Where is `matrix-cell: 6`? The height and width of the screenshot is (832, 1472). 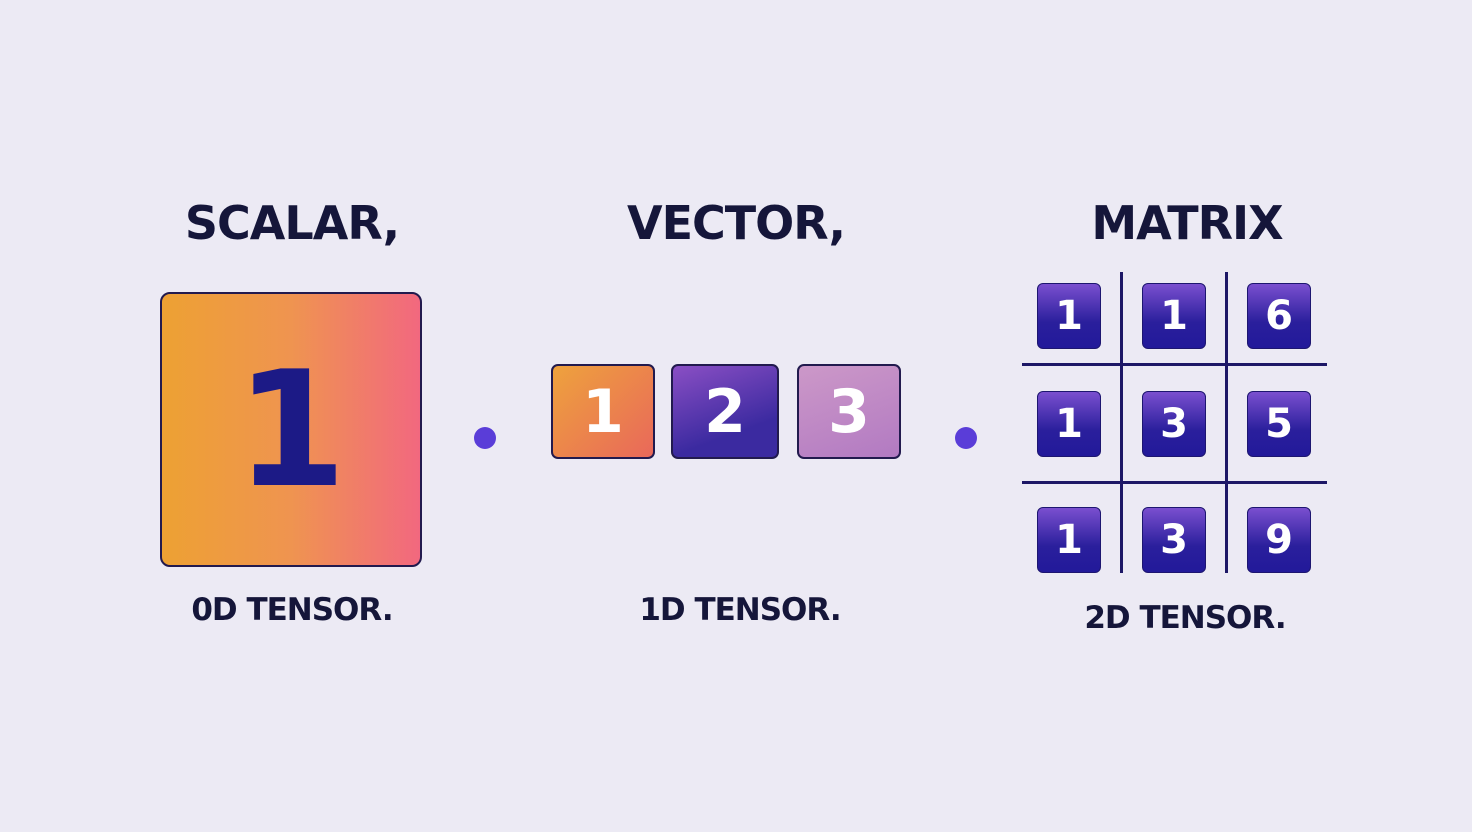
matrix-cell: 6 is located at coordinates (1279, 316).